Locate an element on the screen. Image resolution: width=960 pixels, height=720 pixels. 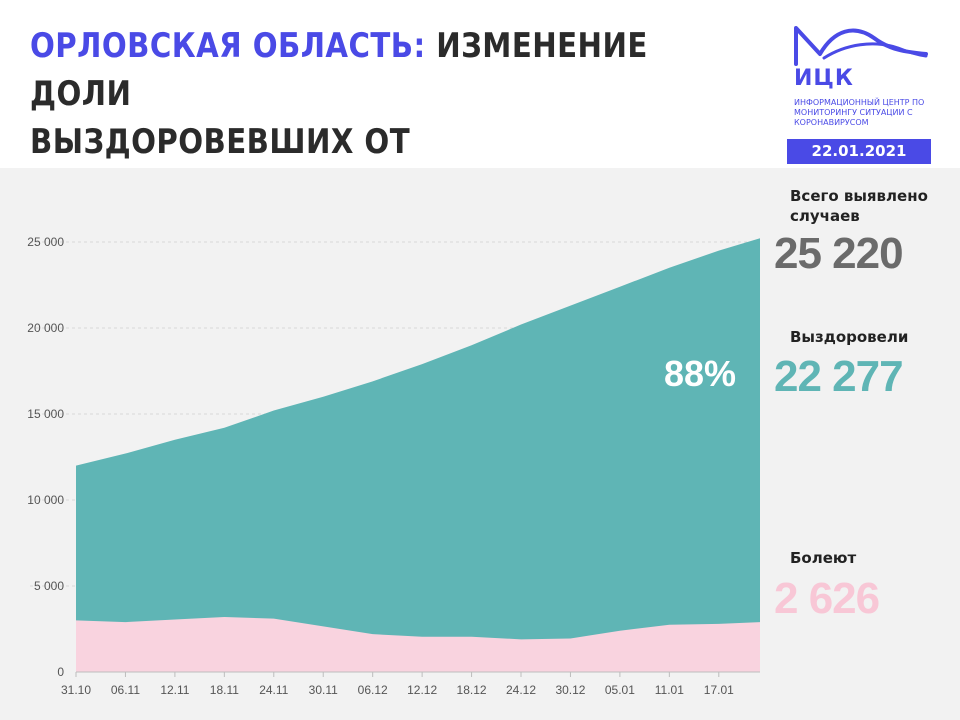
logo-mark-icon is located at coordinates (861, 46).